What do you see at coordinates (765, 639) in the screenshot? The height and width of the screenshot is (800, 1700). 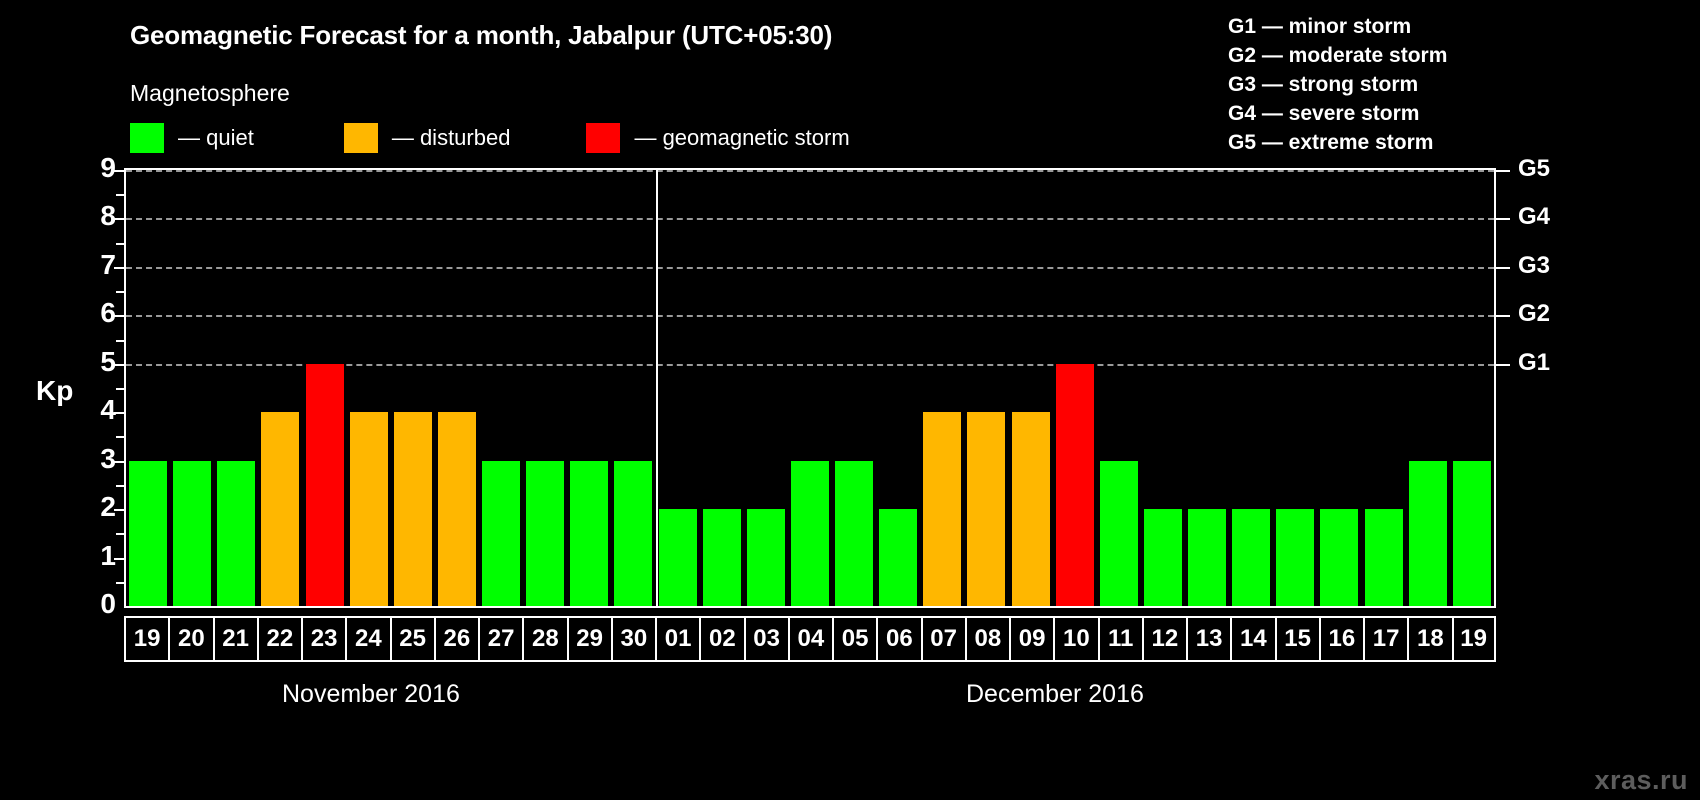 I see `day-label-december-03: 03` at bounding box center [765, 639].